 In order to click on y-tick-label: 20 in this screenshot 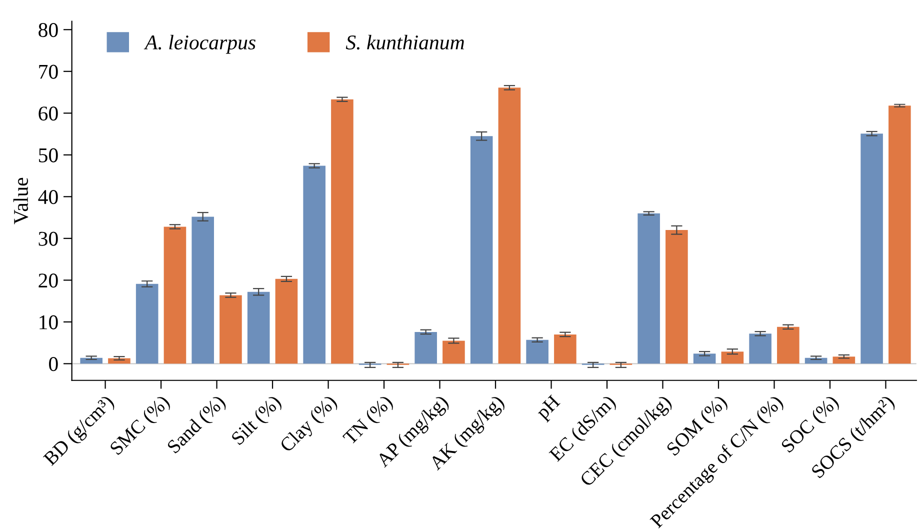, I will do `click(48, 281)`.